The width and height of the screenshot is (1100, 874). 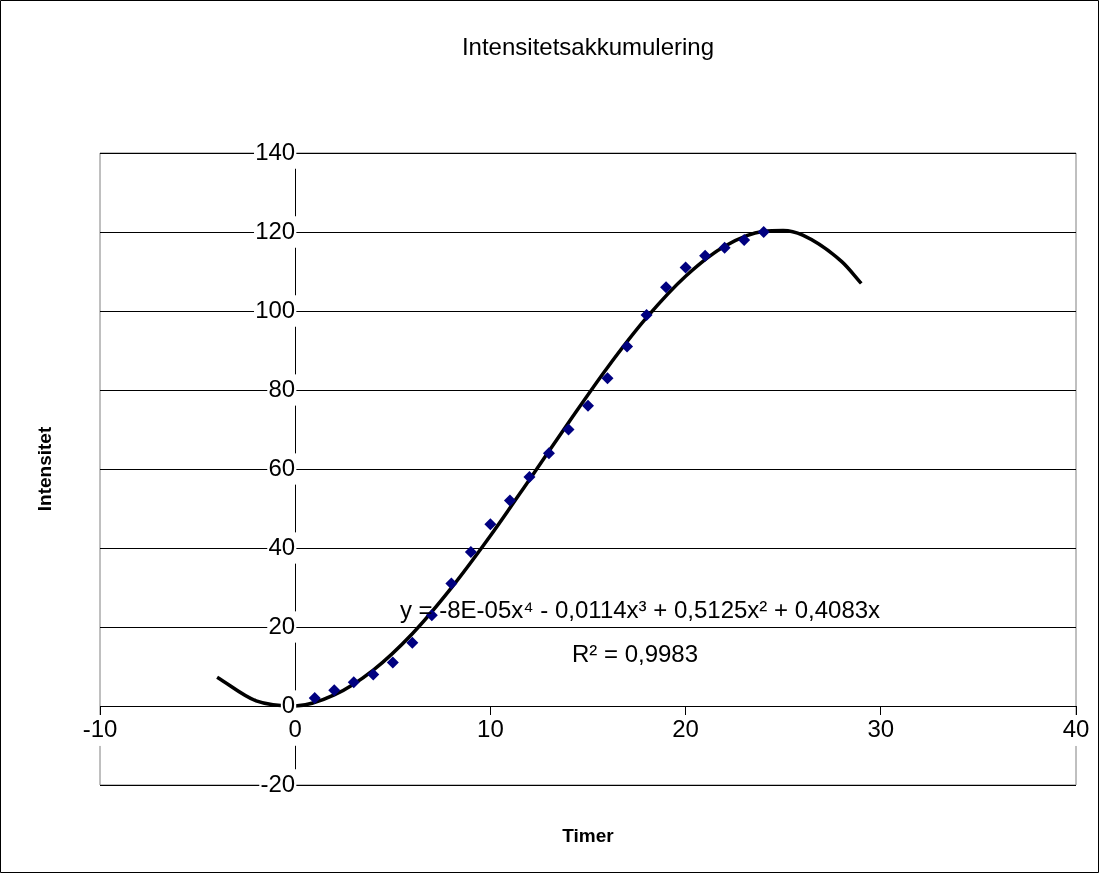 What do you see at coordinates (282, 625) in the screenshot?
I see `y-tick-label: 20` at bounding box center [282, 625].